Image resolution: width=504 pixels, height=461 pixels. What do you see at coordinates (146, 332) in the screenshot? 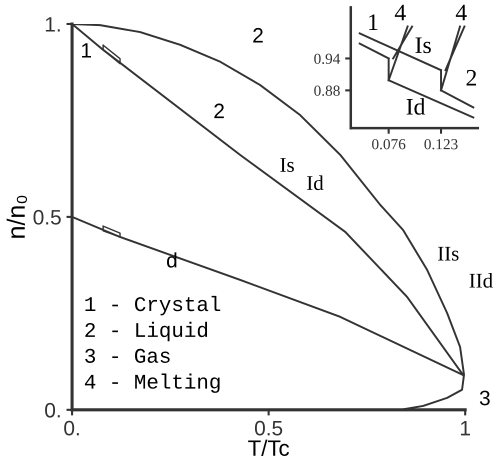
I see `annotation: 2 - Liquid` at bounding box center [146, 332].